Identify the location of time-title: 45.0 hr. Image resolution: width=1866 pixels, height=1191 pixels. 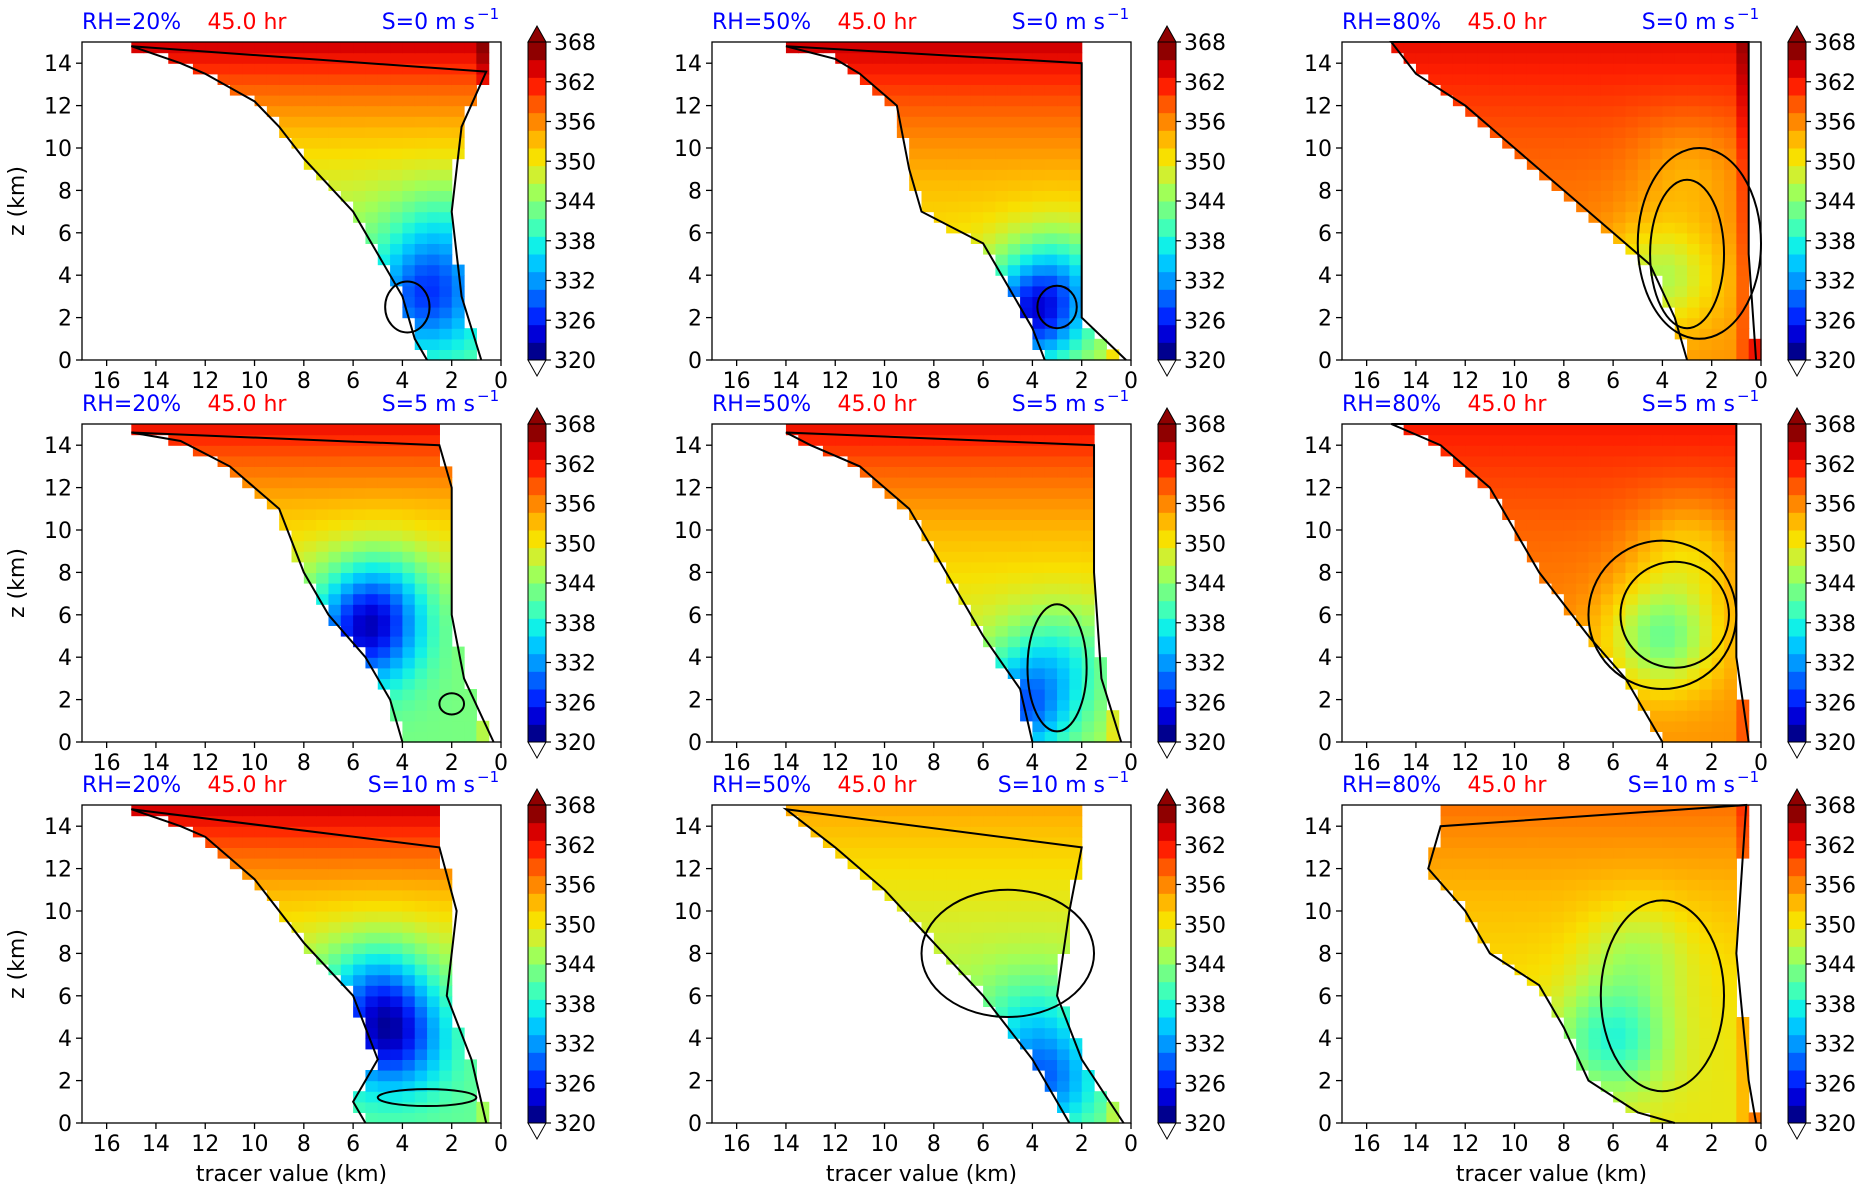
(1508, 785).